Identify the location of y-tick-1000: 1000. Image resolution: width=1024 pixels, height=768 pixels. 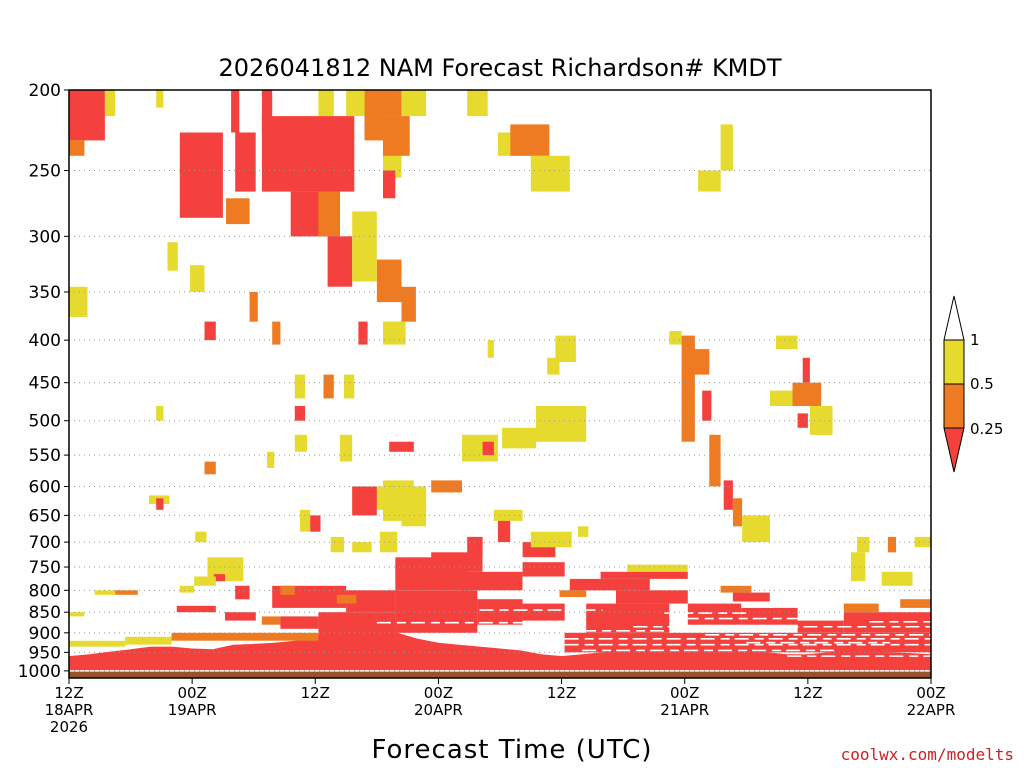
(39, 672).